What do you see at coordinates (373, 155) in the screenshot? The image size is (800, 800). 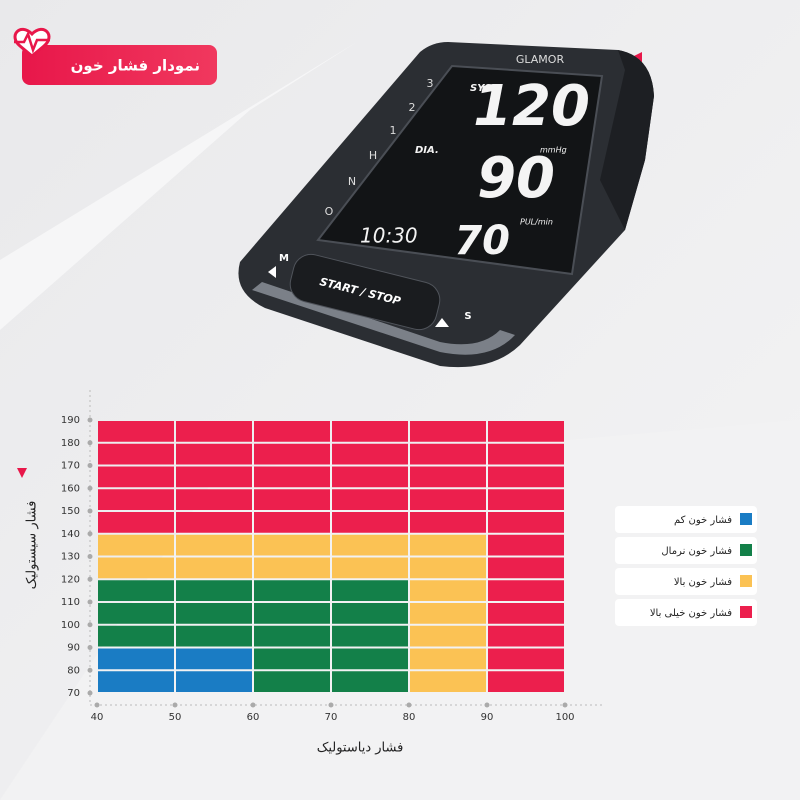 I see `device-scale-label: H` at bounding box center [373, 155].